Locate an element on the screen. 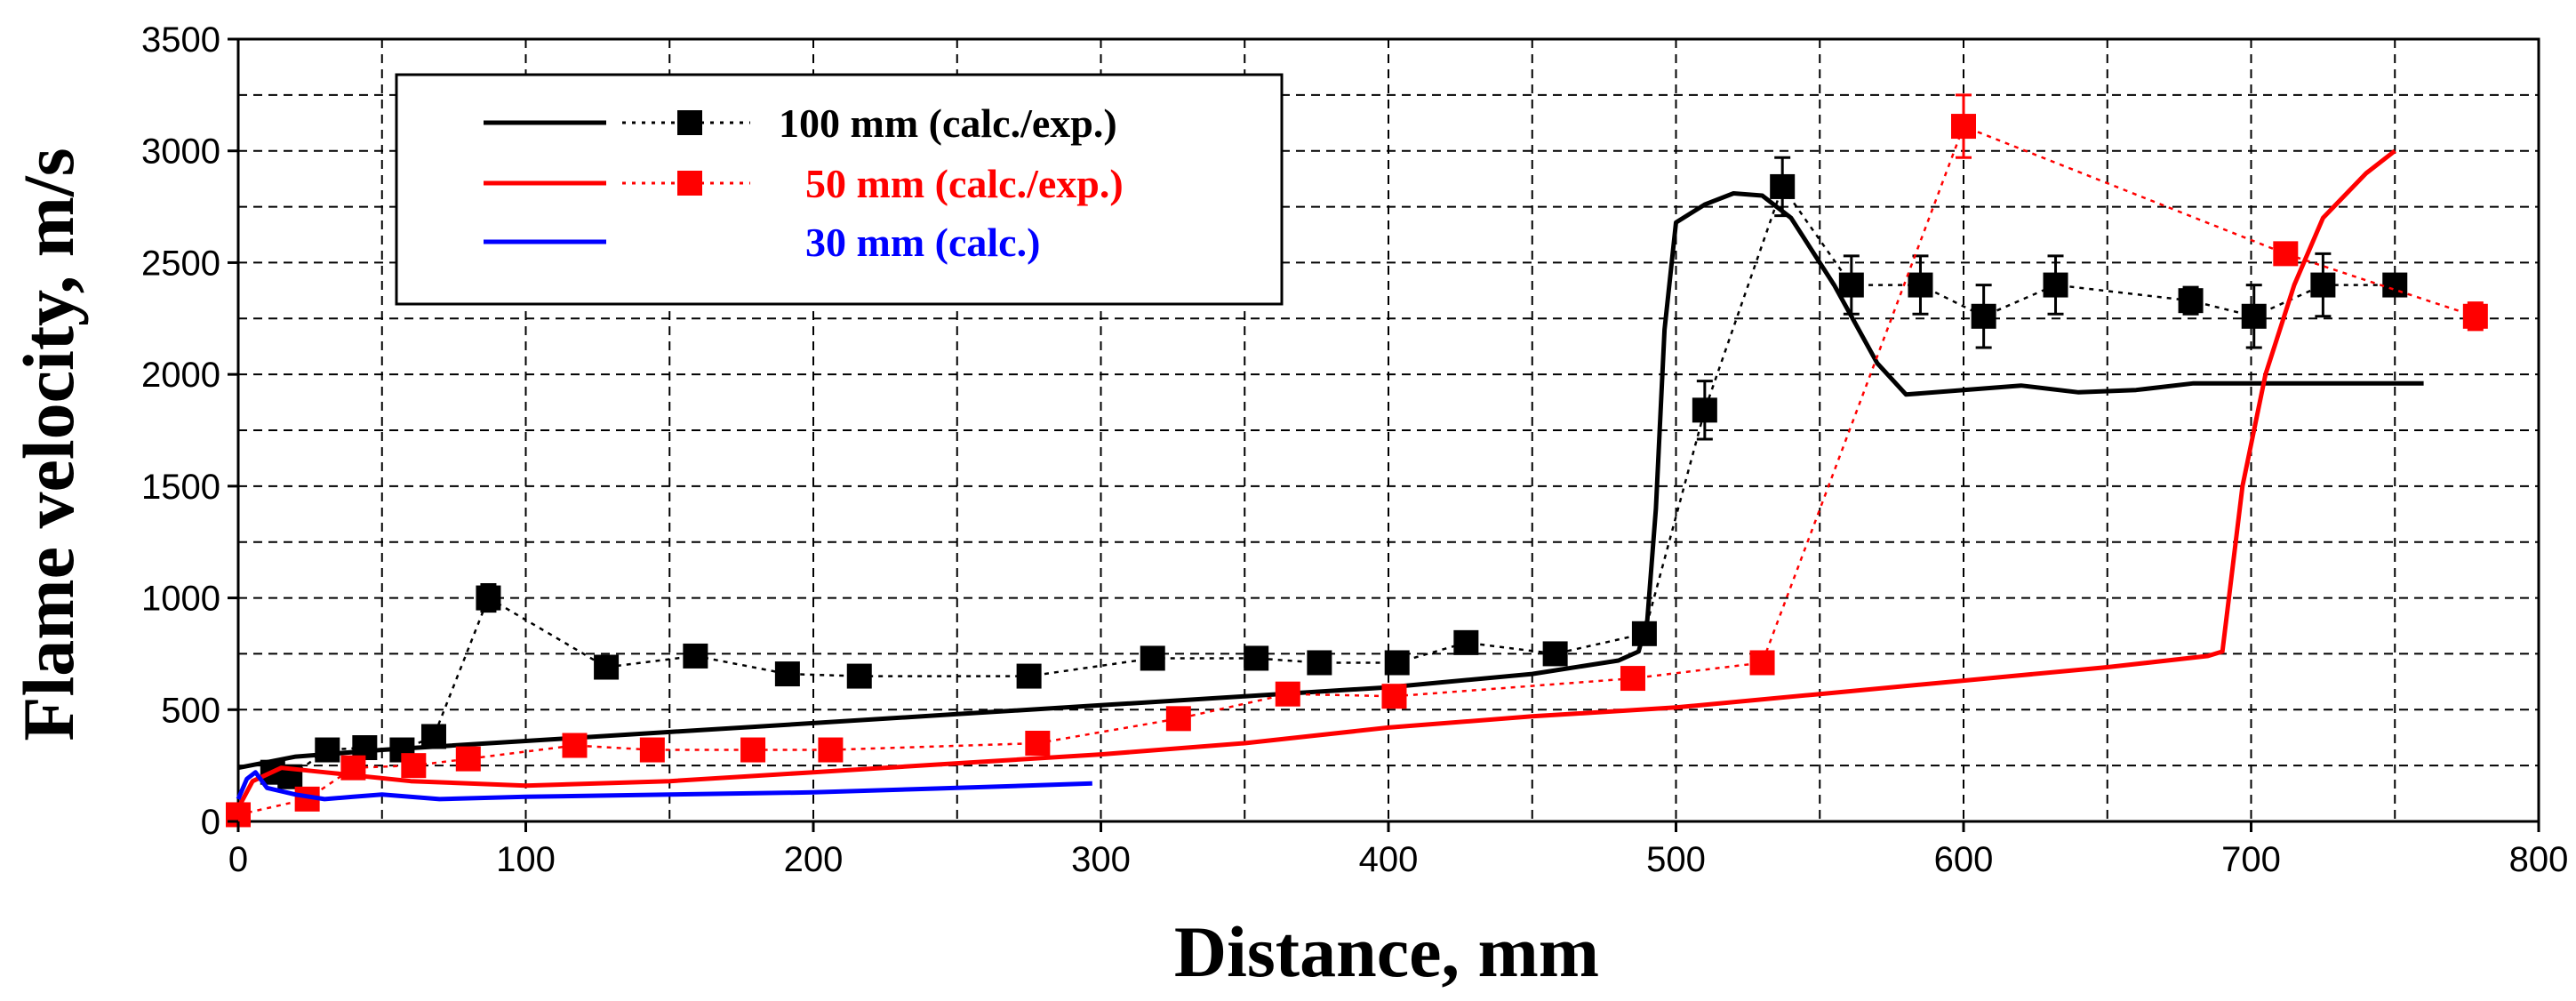 This screenshot has height=1001, width=2576. y-tick-label: 3500 is located at coordinates (180, 40).